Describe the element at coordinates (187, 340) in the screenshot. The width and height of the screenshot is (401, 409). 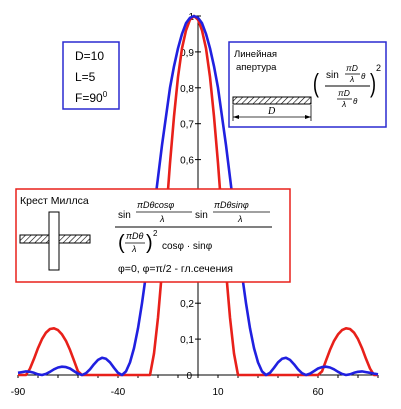
I see `y-tick-label: 0,1` at that location.